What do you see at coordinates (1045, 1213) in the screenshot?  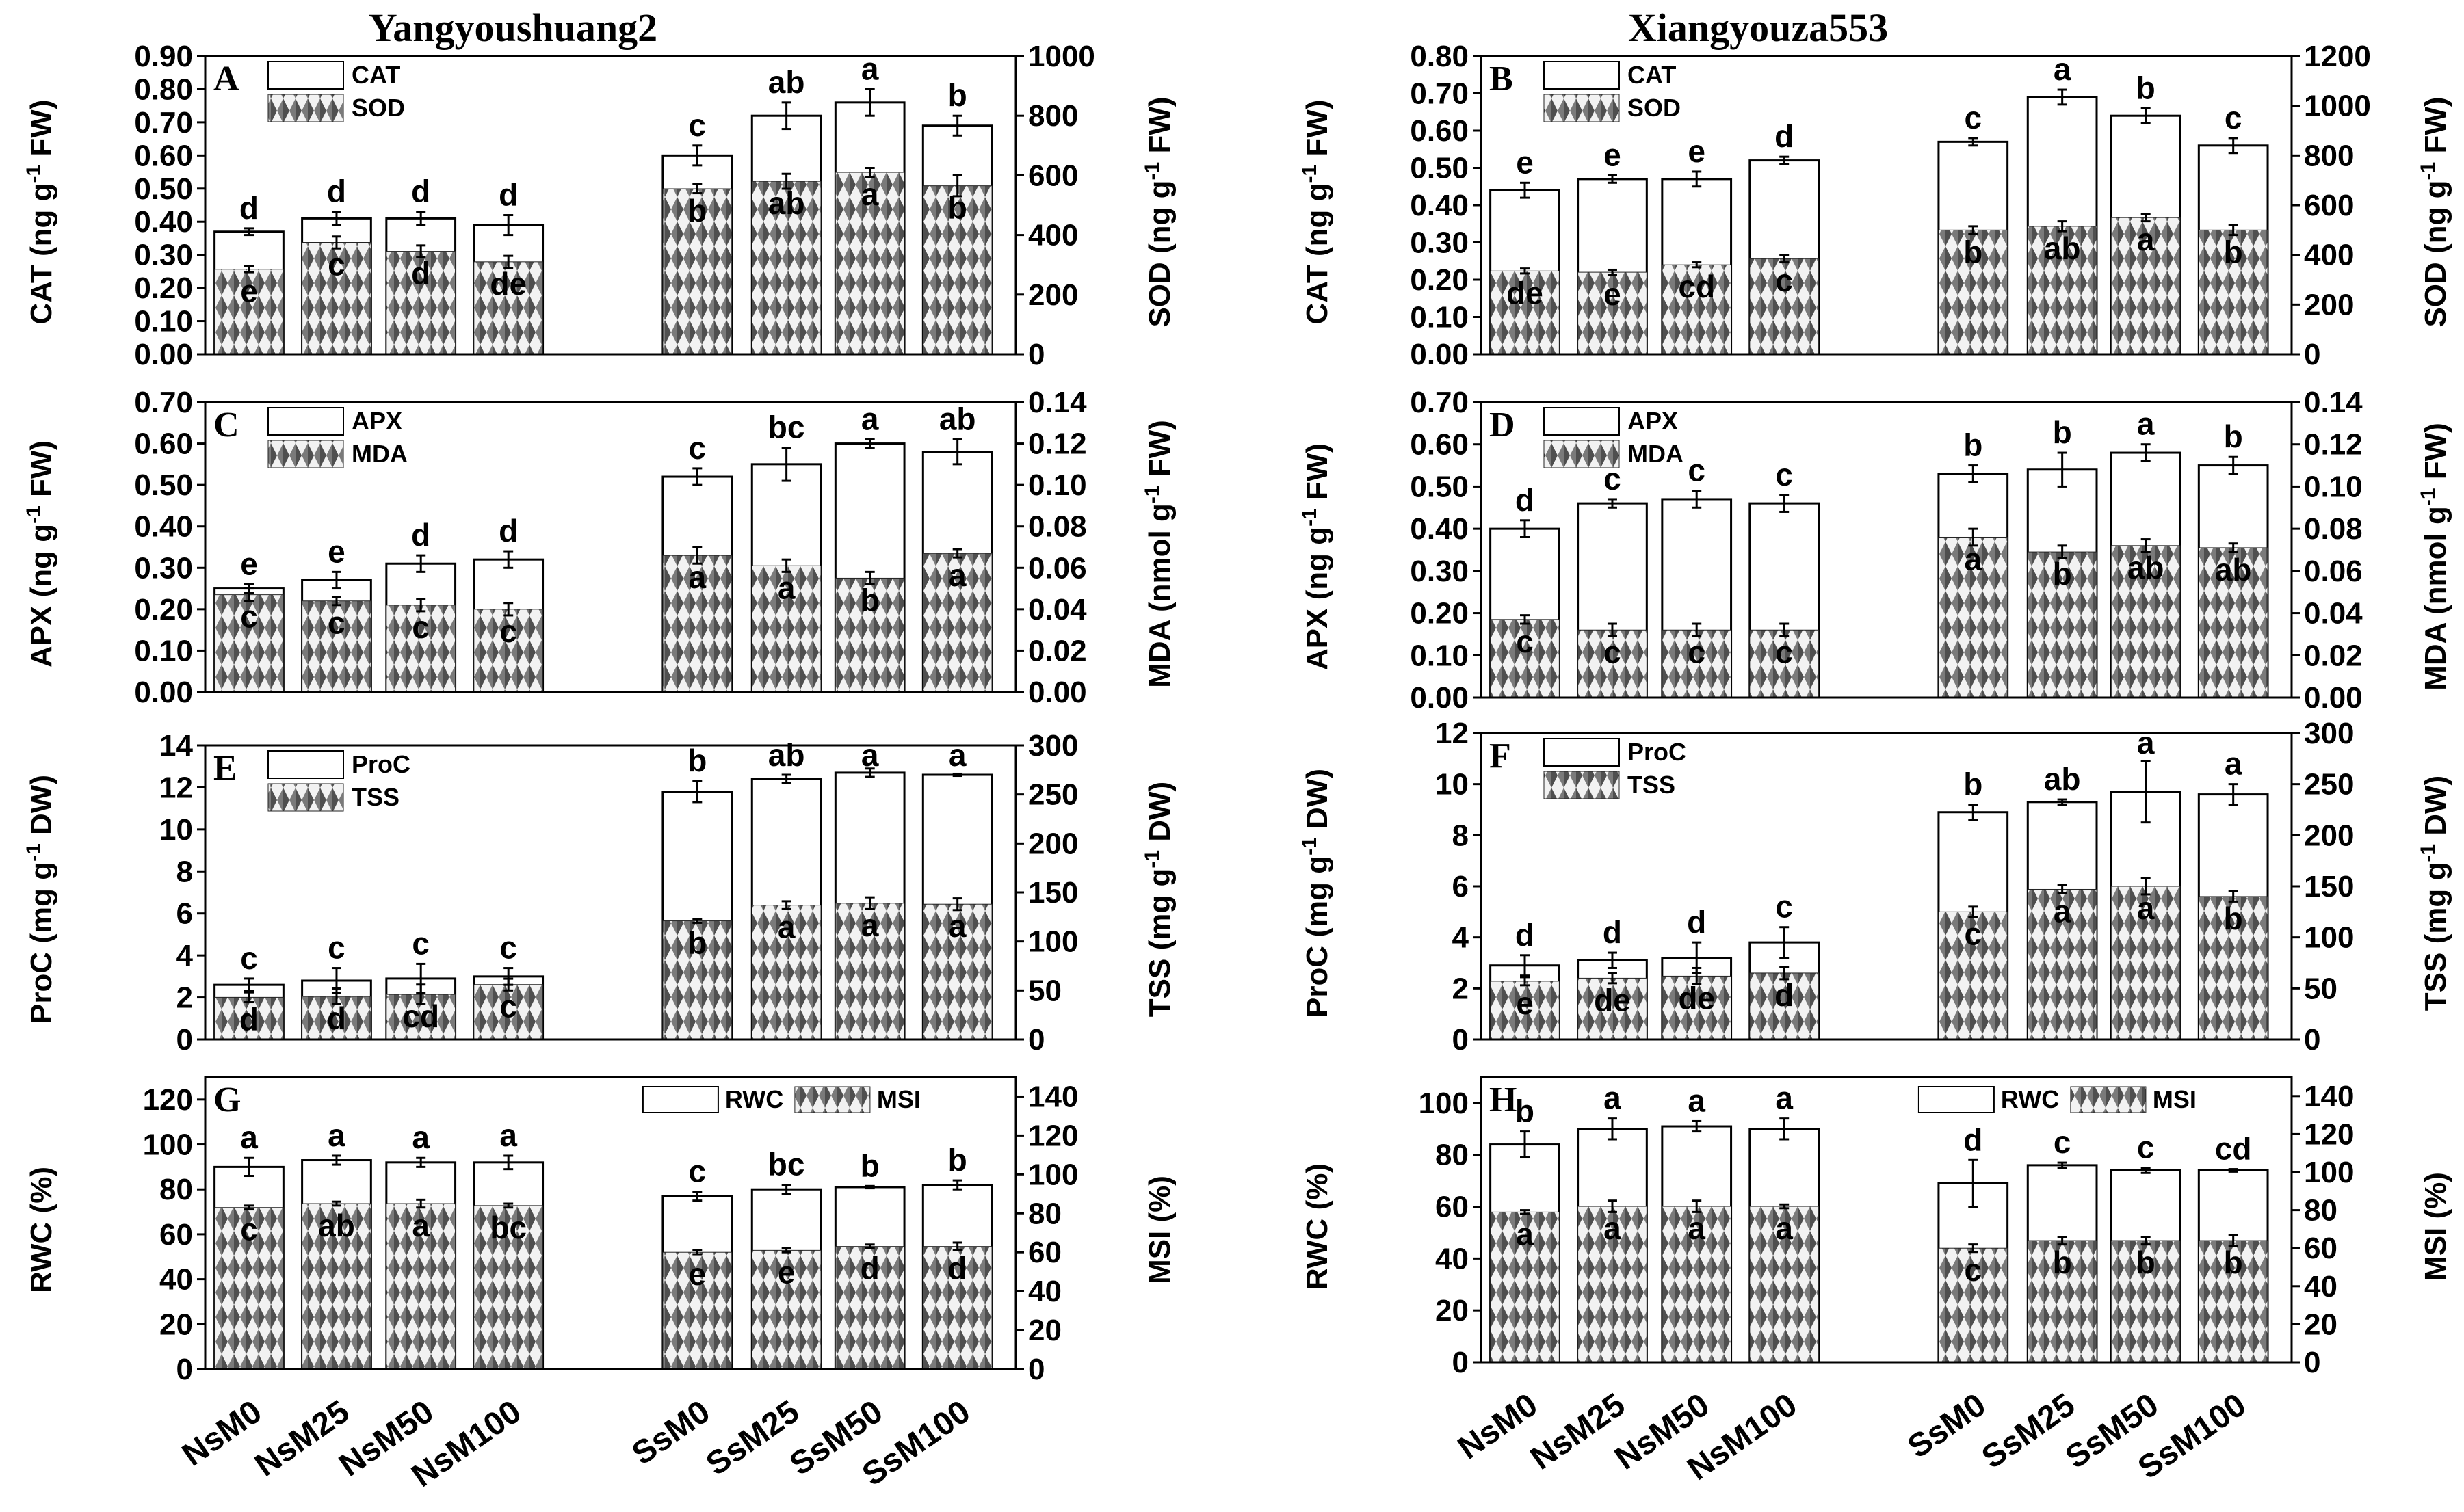 I see `y-tick-label-right: 80` at bounding box center [1045, 1213].